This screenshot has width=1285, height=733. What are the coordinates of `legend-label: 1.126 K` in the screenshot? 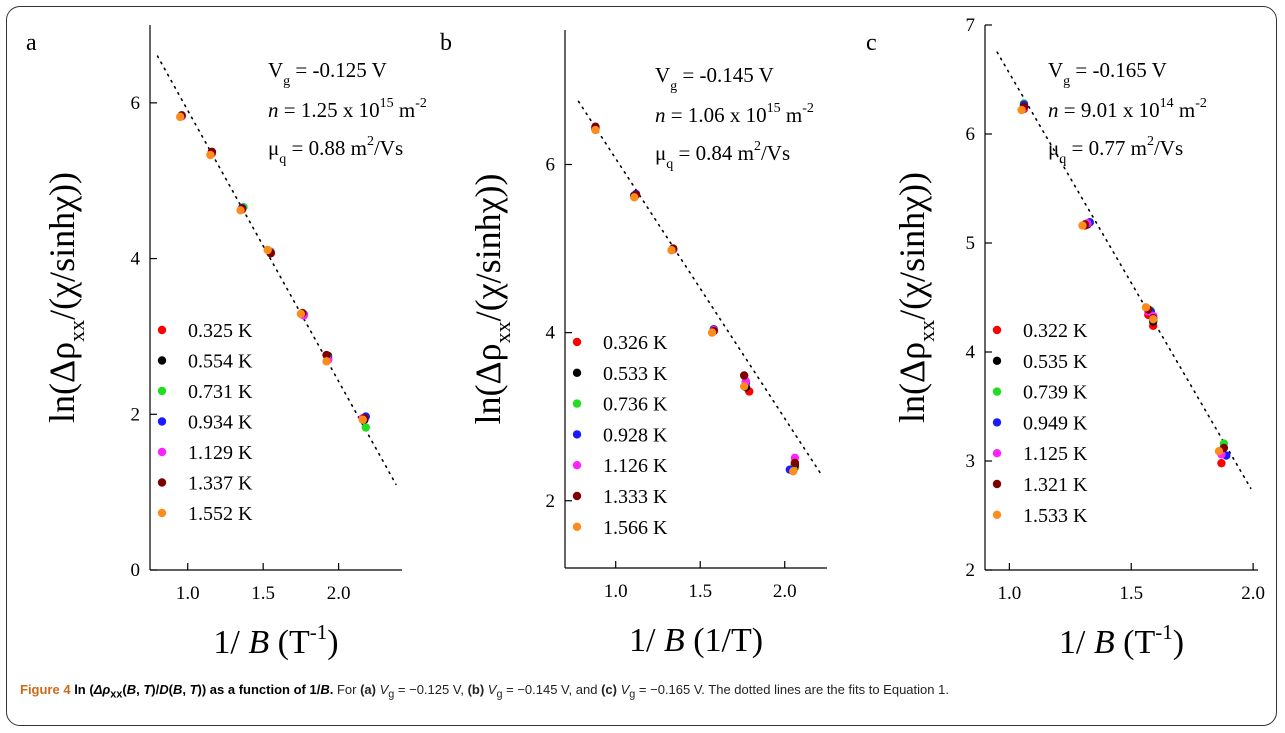 It's located at (635, 466).